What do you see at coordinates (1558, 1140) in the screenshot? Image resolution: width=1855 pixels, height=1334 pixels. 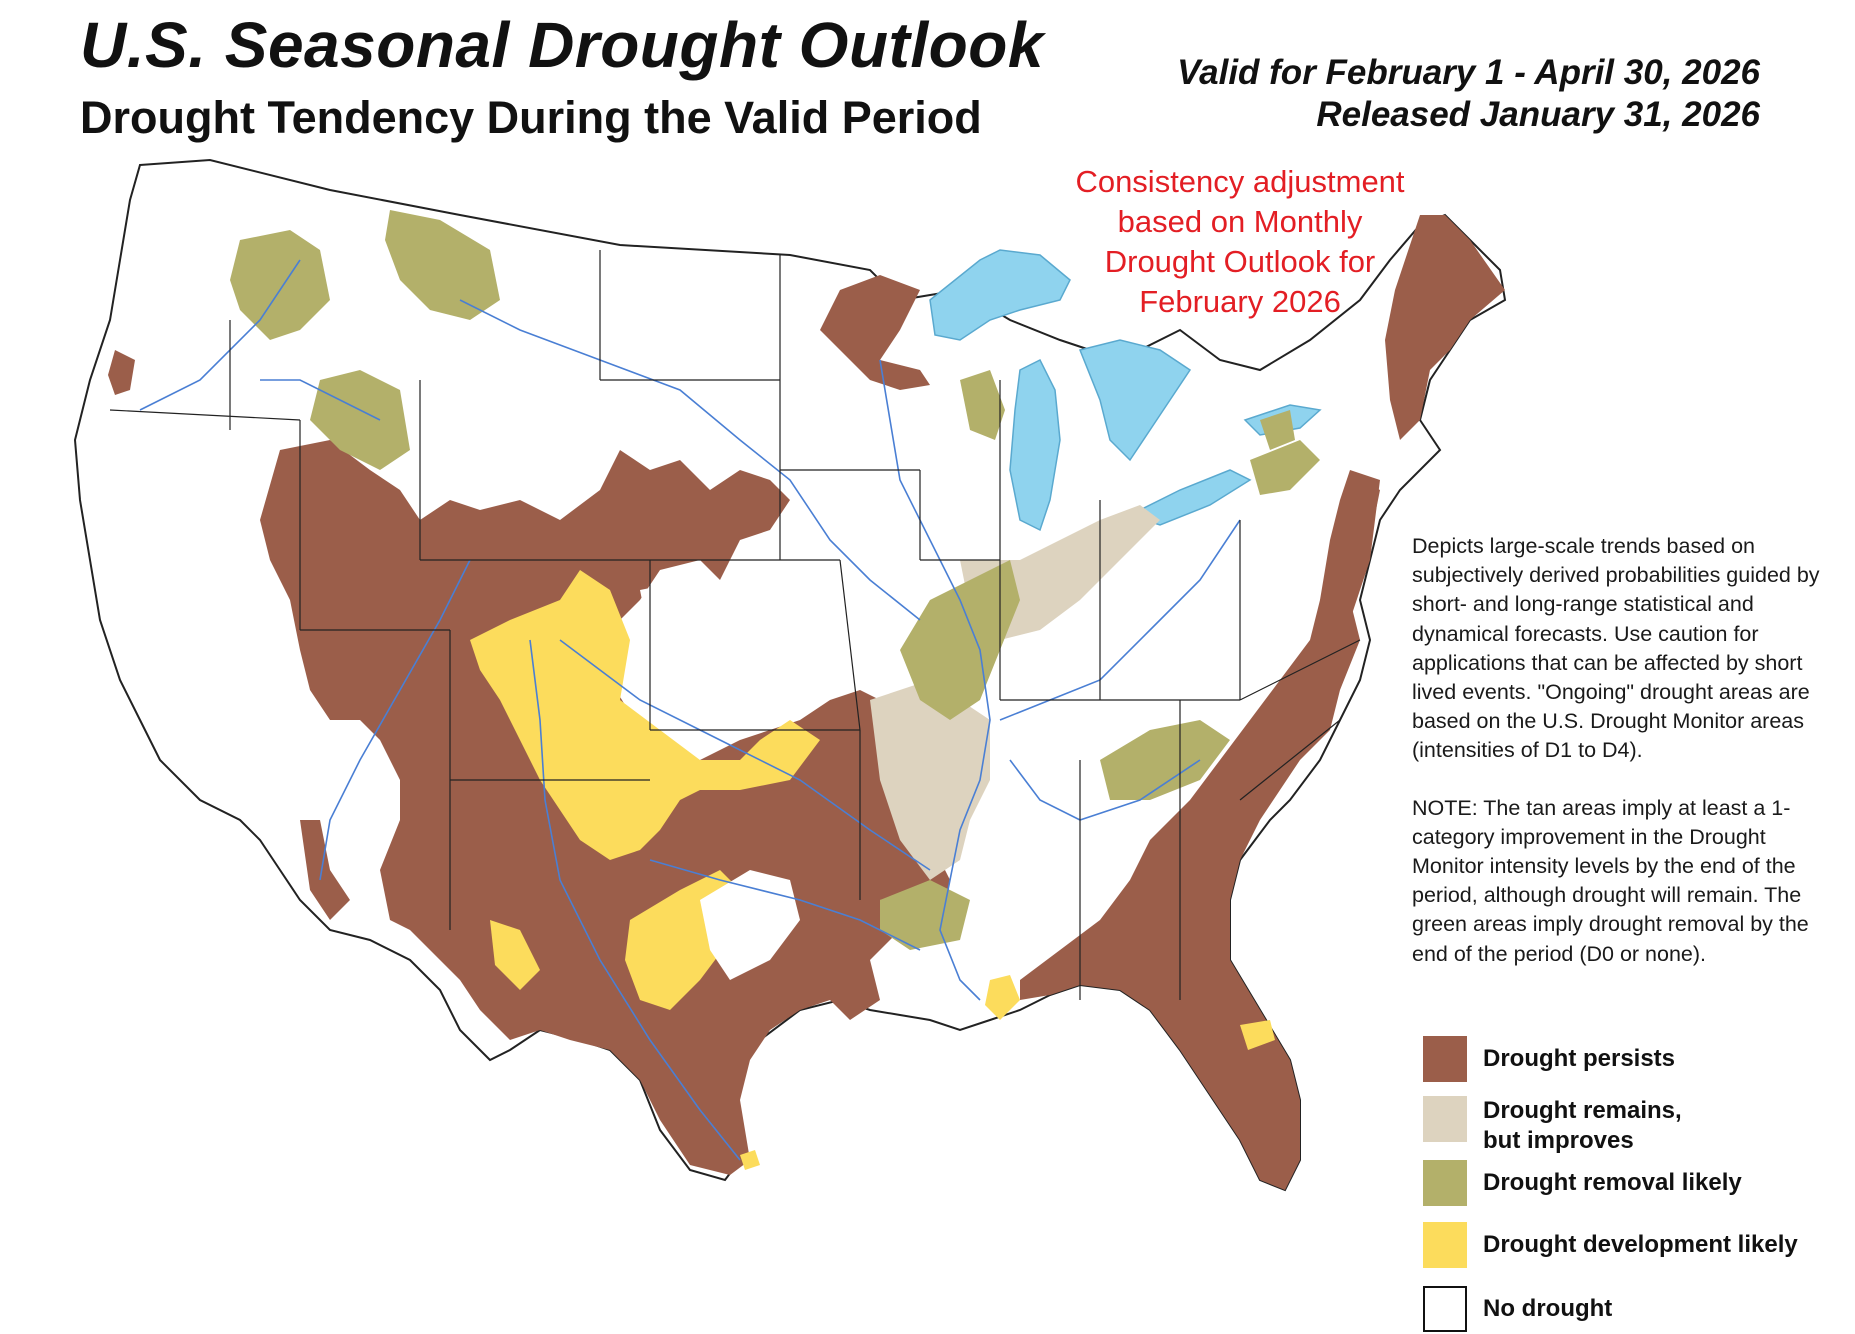 I see `legend-label-improves-2: but improves` at bounding box center [1558, 1140].